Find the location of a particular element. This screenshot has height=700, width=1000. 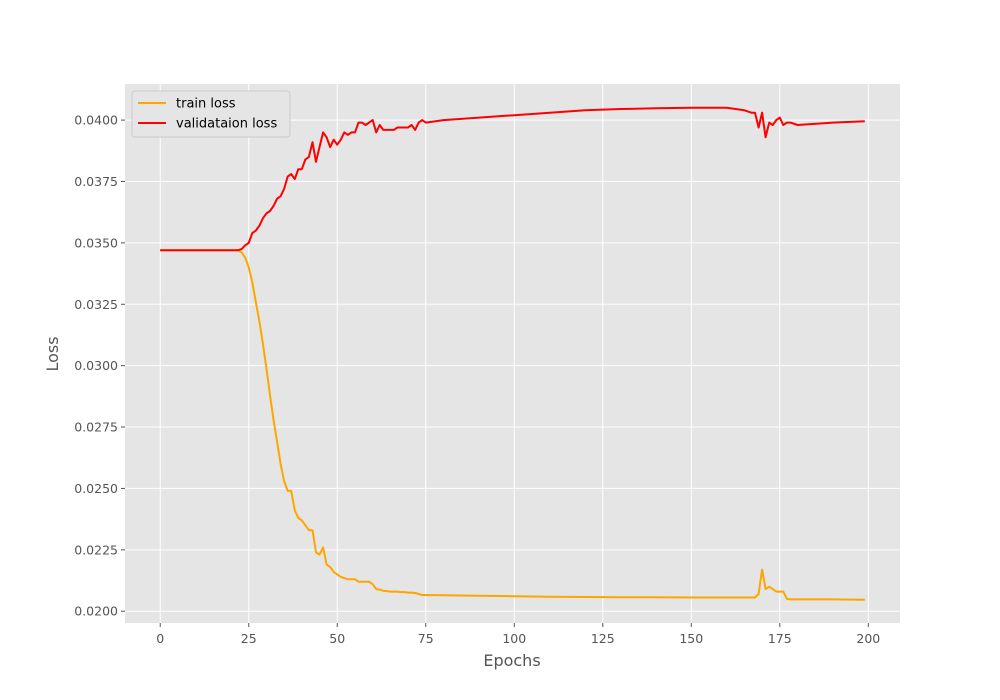

y-tick-label: 0.0350 is located at coordinates (96, 242).